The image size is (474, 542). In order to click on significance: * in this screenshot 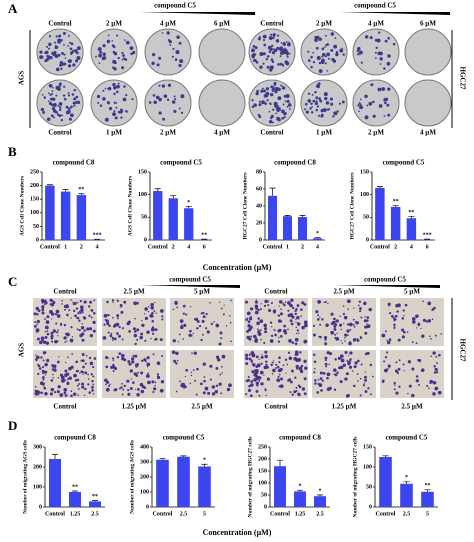, I will do `click(406, 478)`.